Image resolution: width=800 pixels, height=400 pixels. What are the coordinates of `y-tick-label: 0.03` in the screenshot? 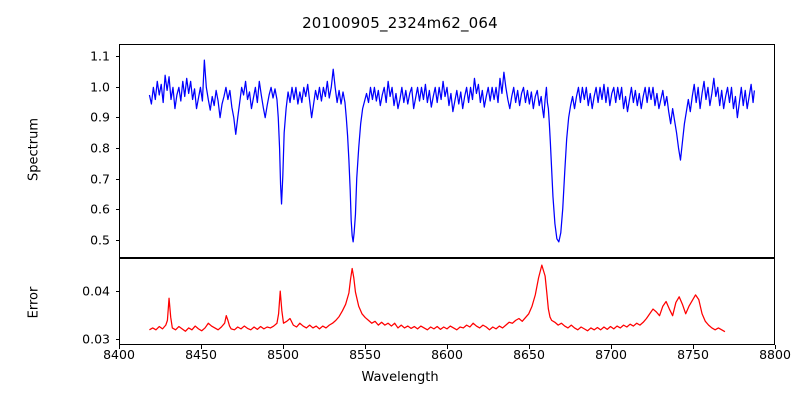 It's located at (96, 339).